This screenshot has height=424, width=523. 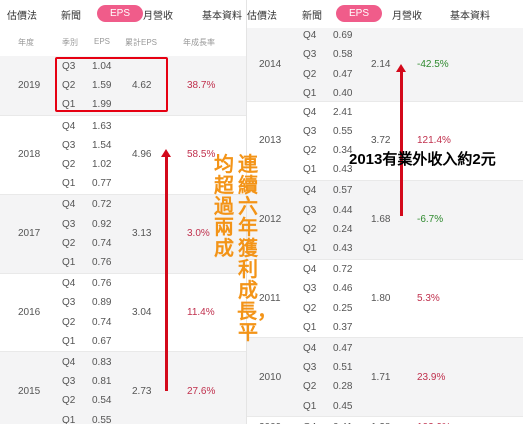 What do you see at coordinates (141, 42) in the screenshot?
I see `header-cumulative-eps: 累計EPS` at bounding box center [141, 42].